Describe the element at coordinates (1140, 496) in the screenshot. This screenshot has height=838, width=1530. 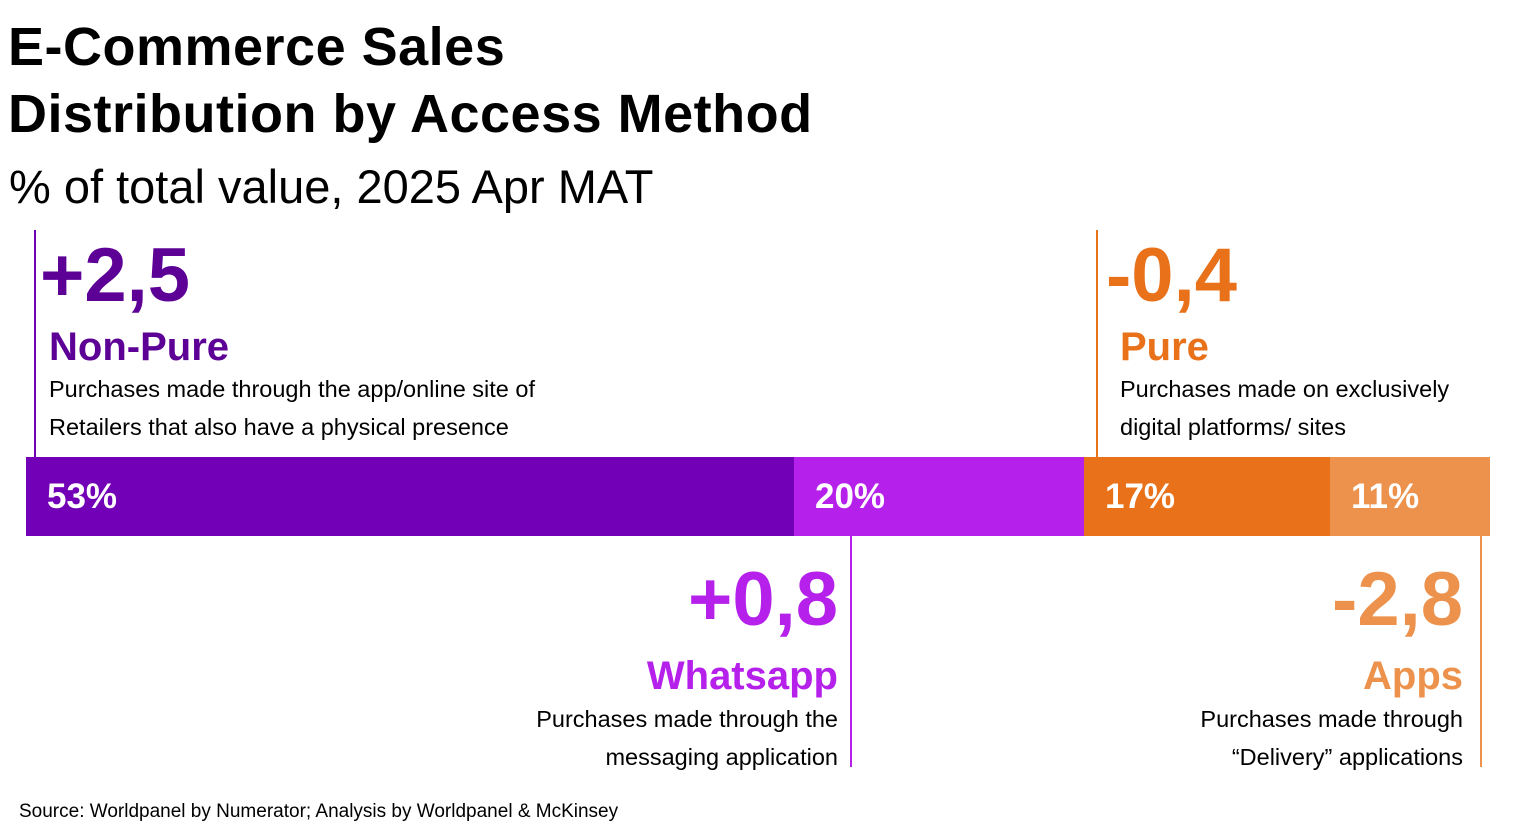
I see `bar-value-label-pure: 17%` at that location.